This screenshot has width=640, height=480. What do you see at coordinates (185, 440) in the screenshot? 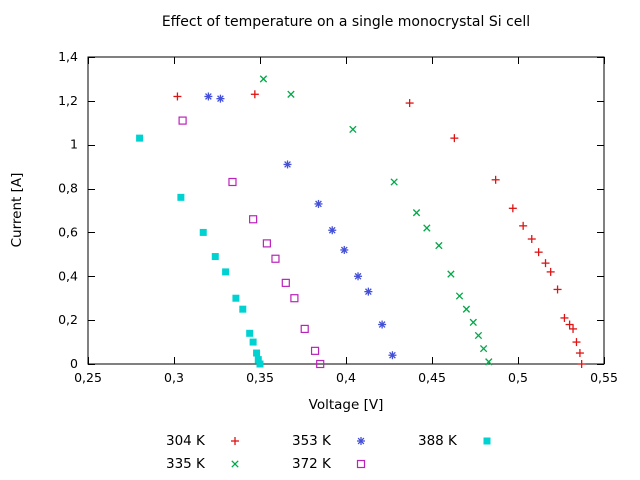
I see `legend-label-304k: 304 K` at bounding box center [185, 440].